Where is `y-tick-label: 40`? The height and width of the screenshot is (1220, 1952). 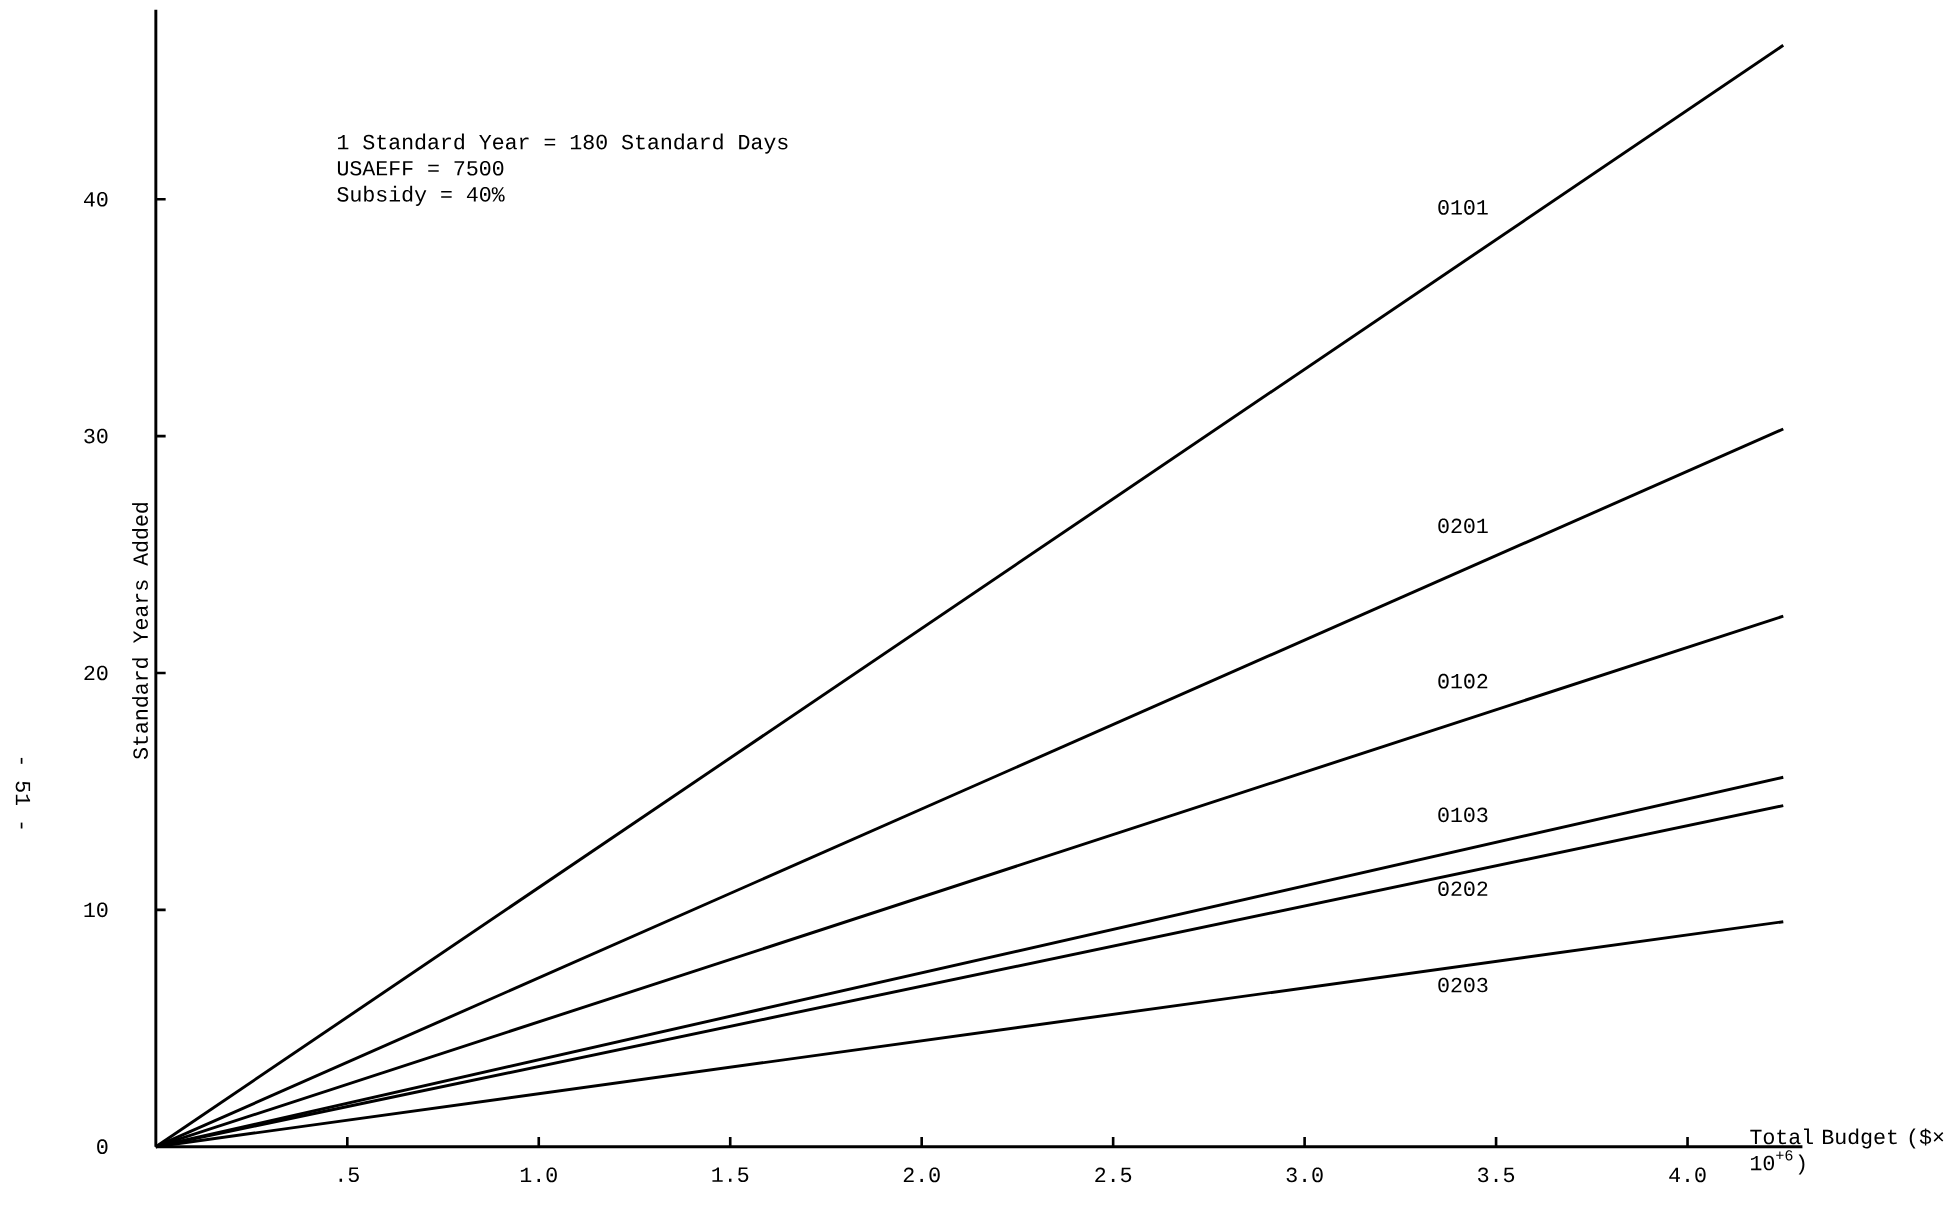
y-tick-label: 40 is located at coordinates (95, 199).